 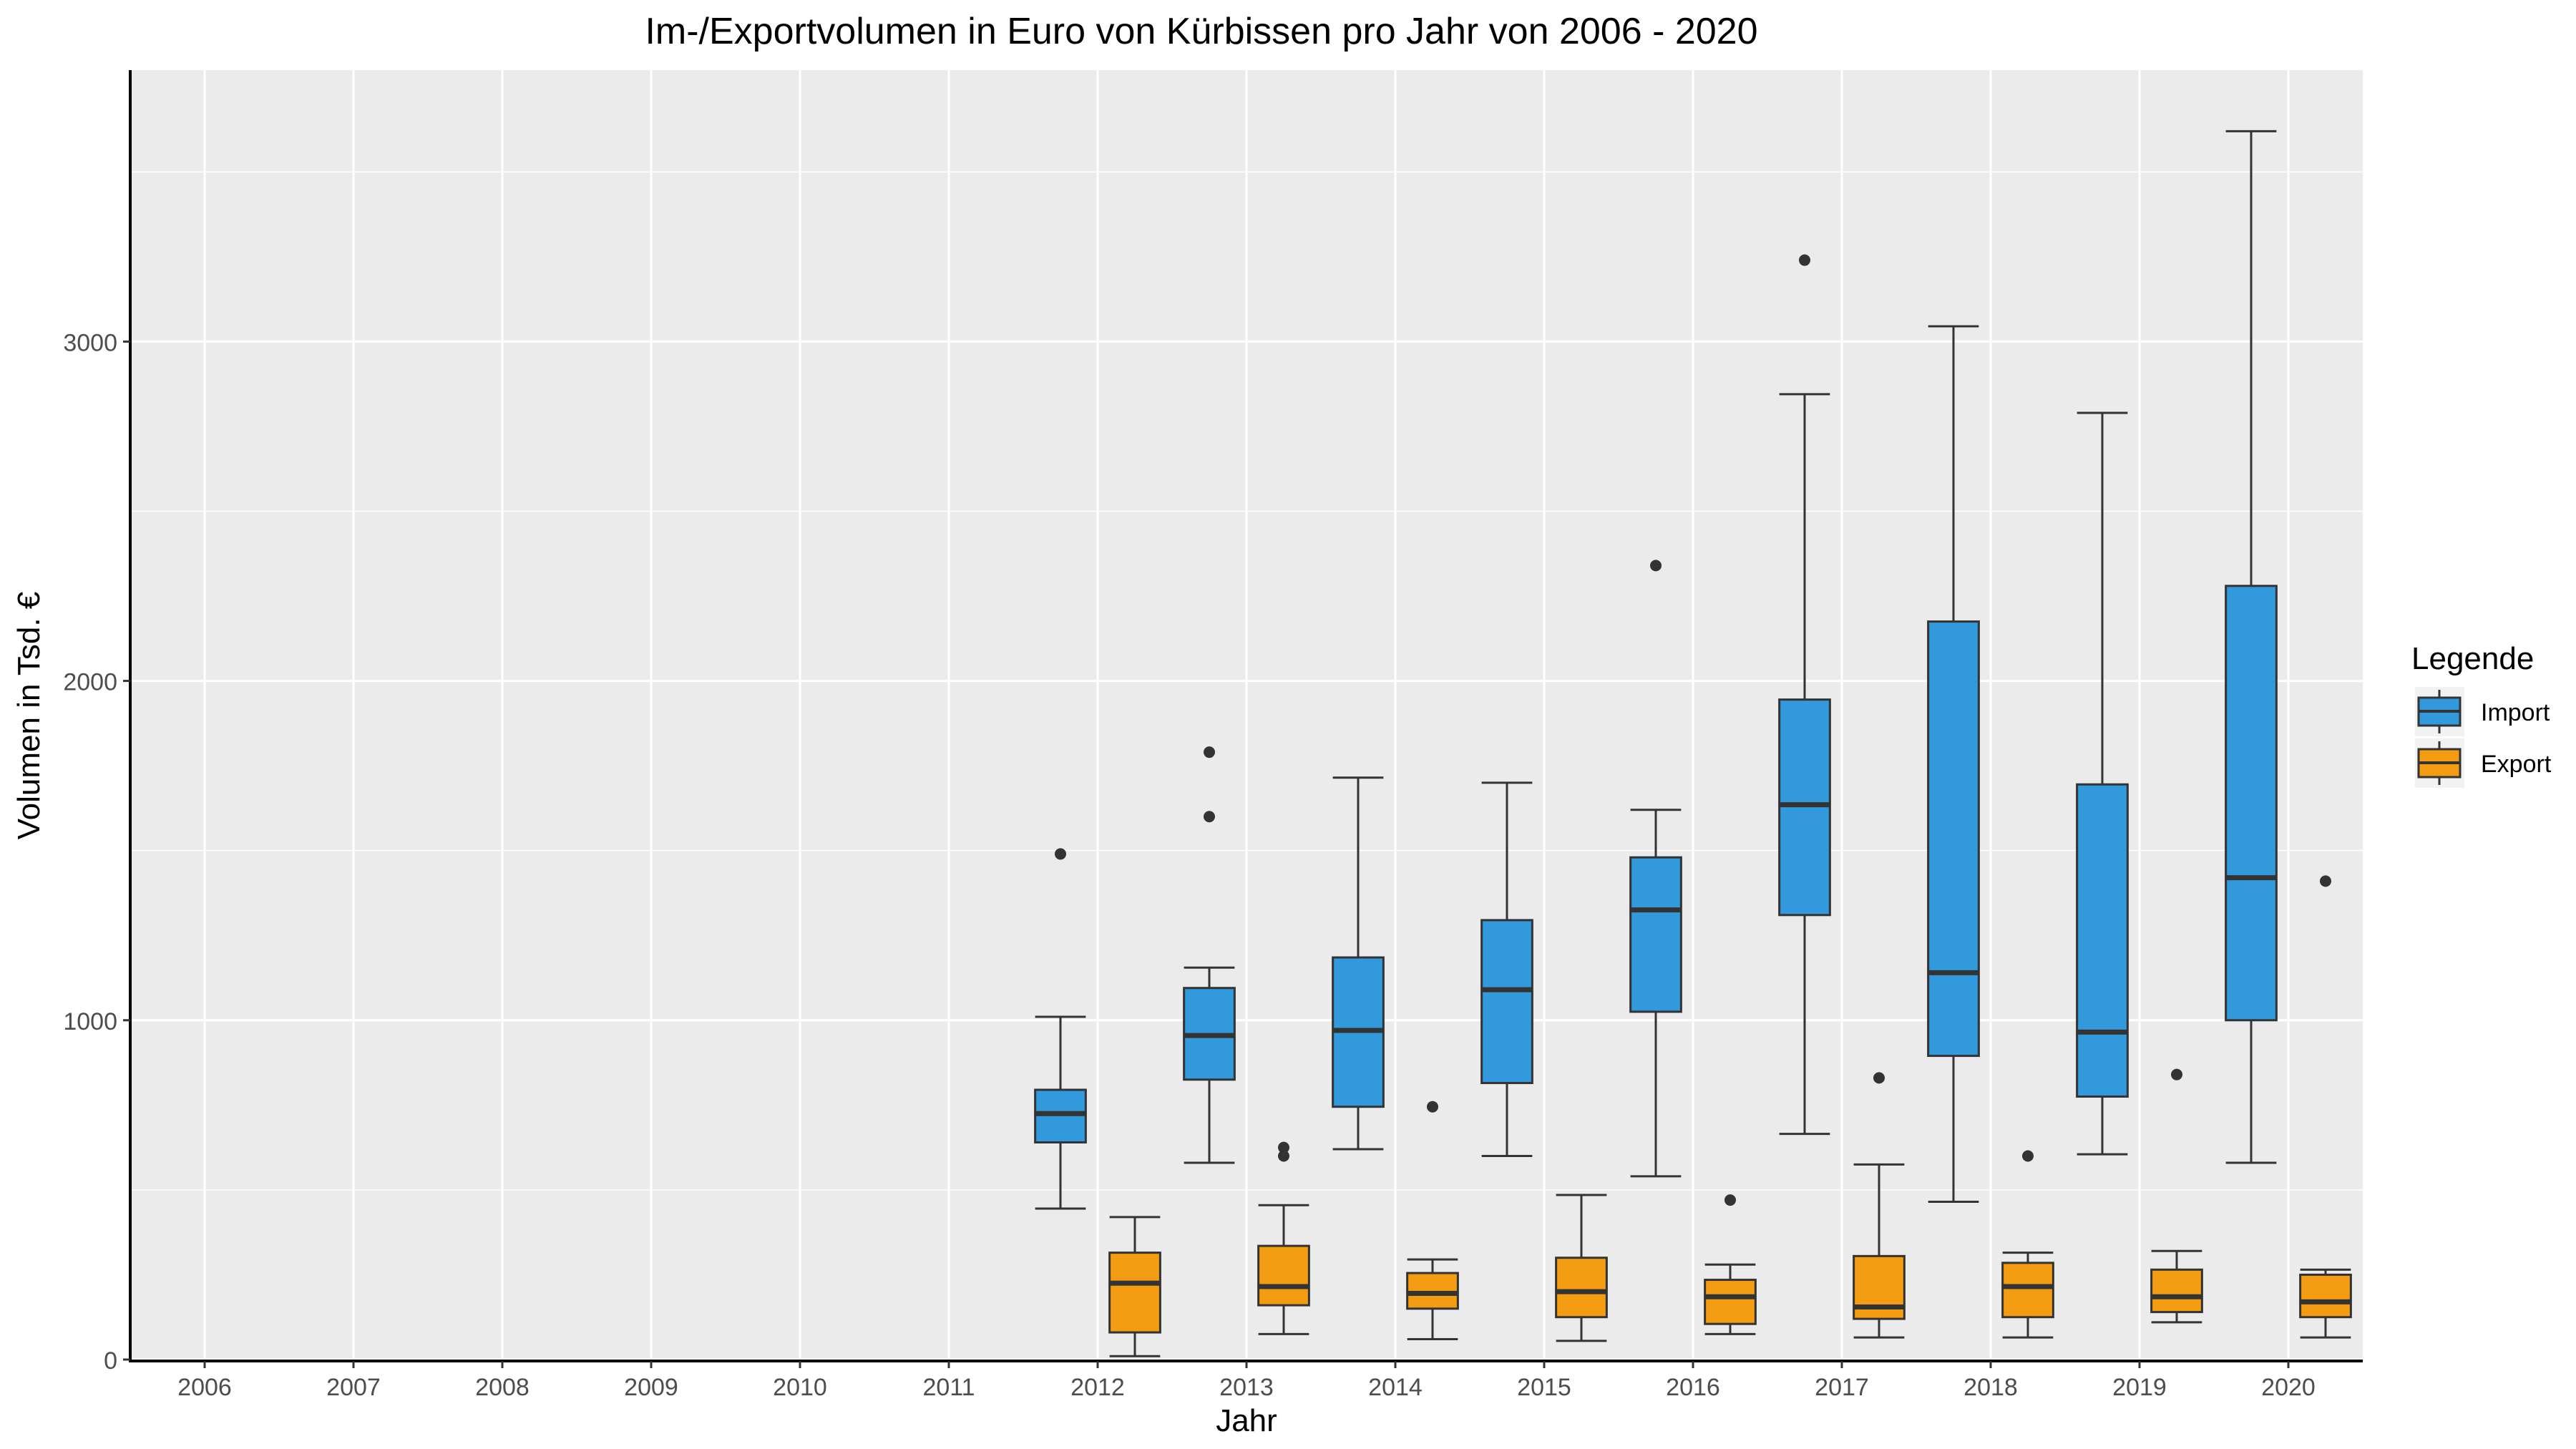 I want to click on x-tick-label: 2009, so click(x=651, y=1387).